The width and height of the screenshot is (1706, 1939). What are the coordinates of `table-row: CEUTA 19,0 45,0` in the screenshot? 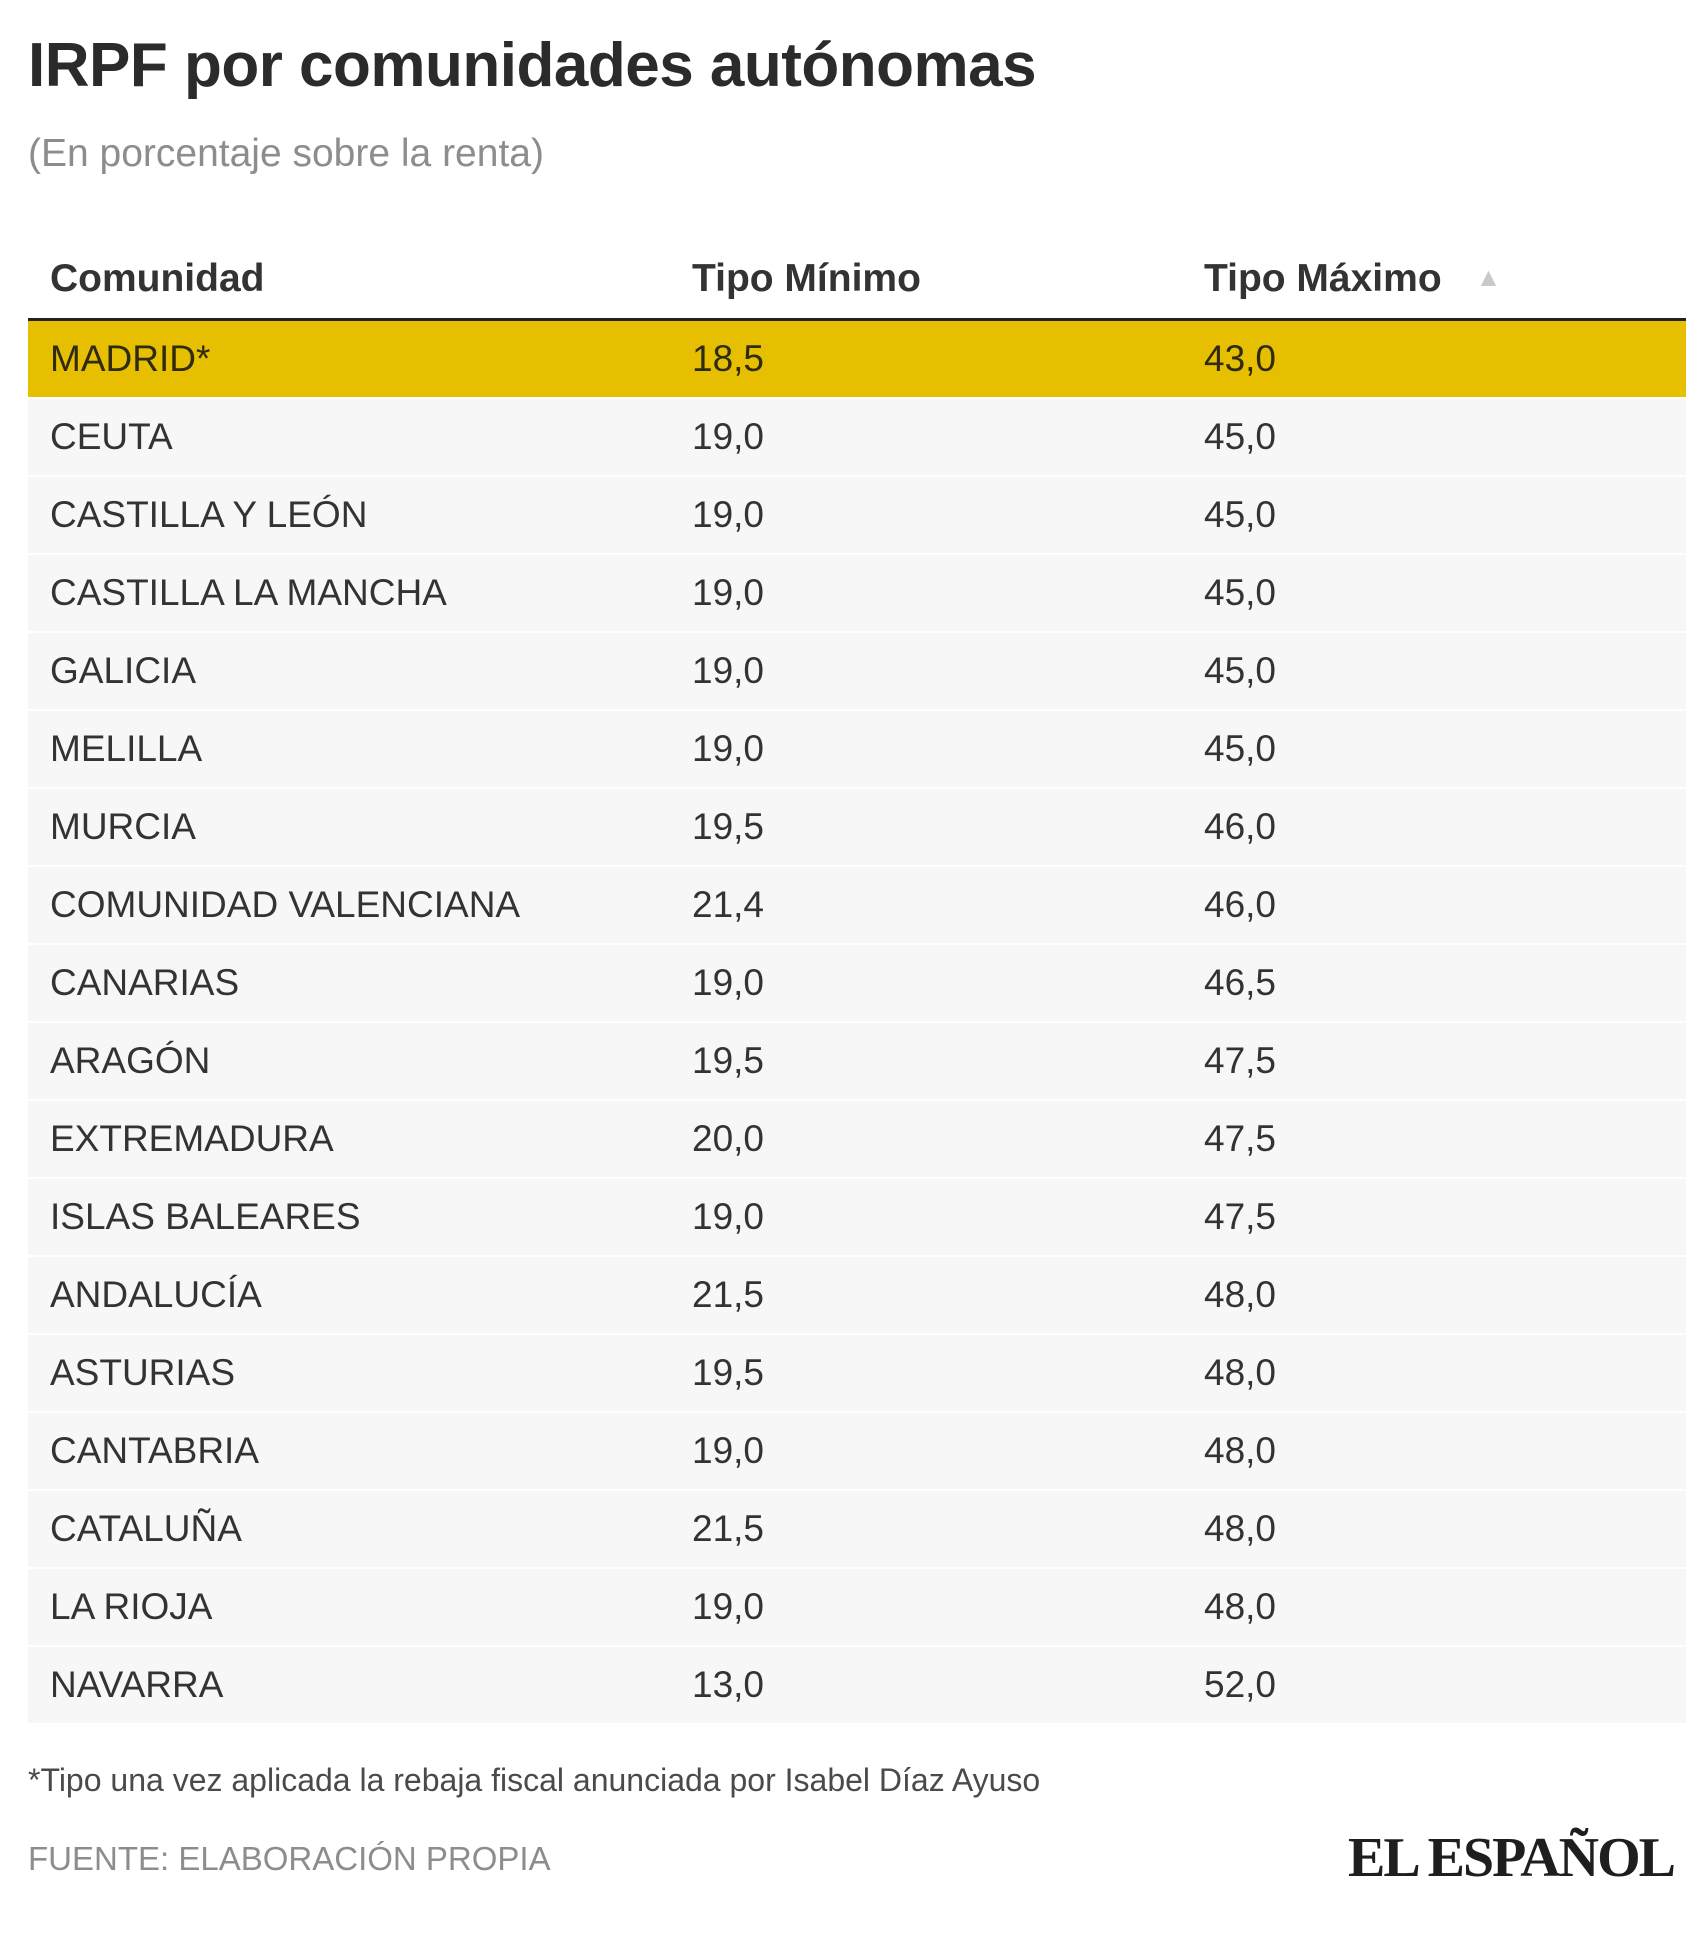 It's located at (857, 437).